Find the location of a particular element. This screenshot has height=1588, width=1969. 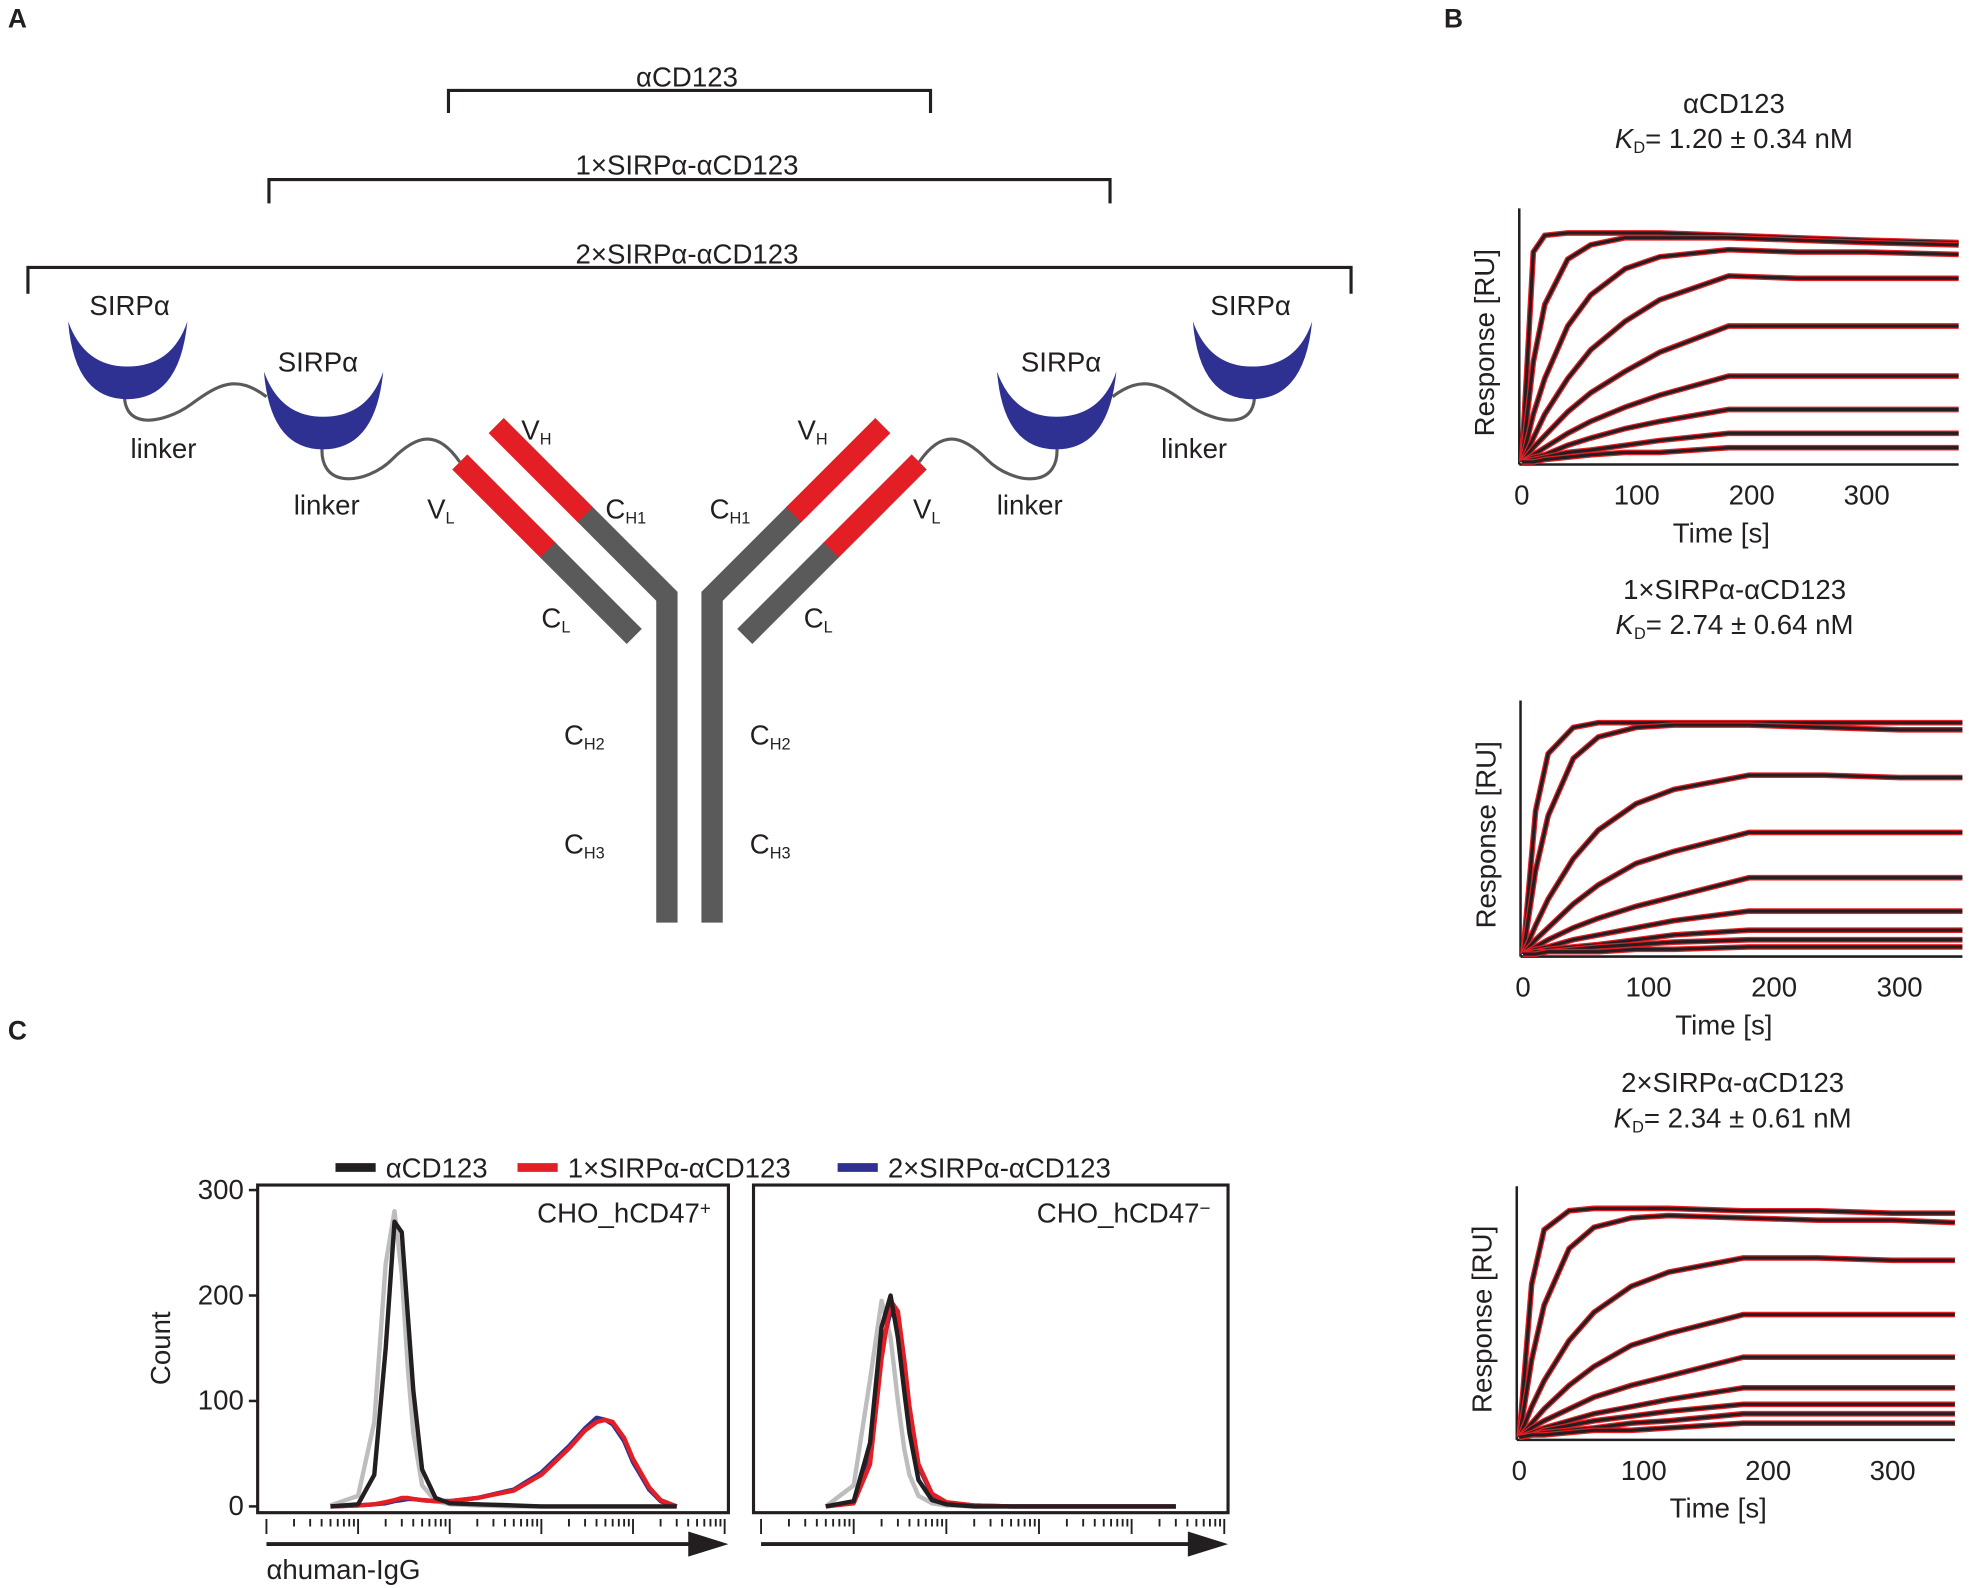

kd-label-part: K is located at coordinates (1625, 138).